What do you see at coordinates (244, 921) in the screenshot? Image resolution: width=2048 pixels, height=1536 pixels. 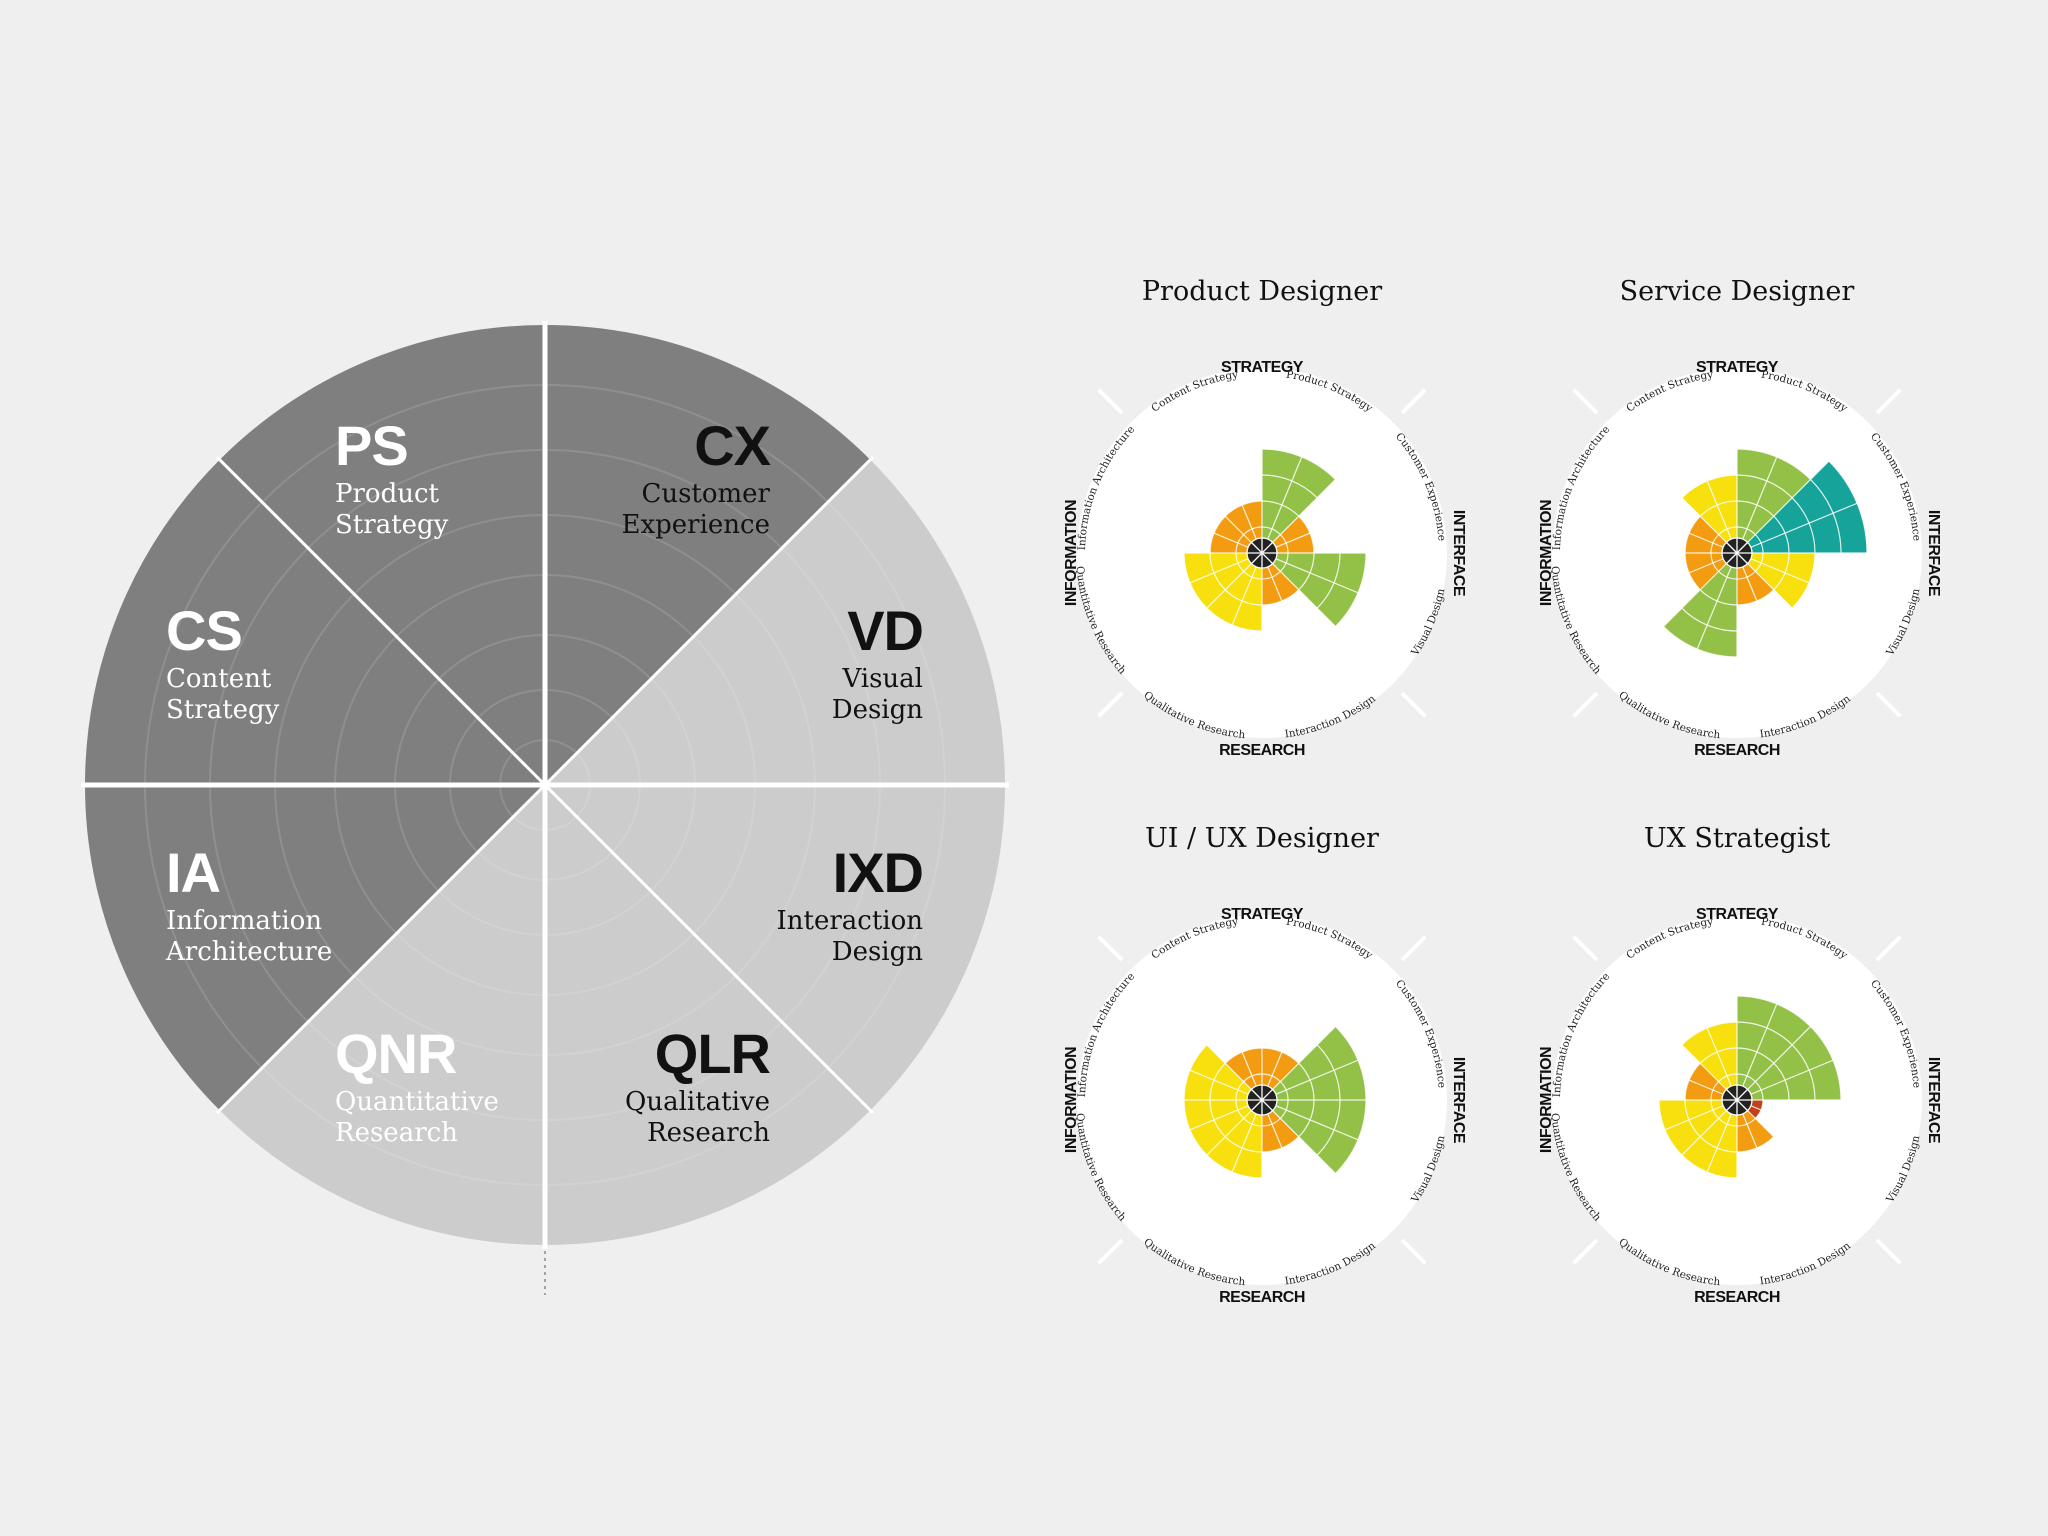 I see `segment-name-line: Information` at bounding box center [244, 921].